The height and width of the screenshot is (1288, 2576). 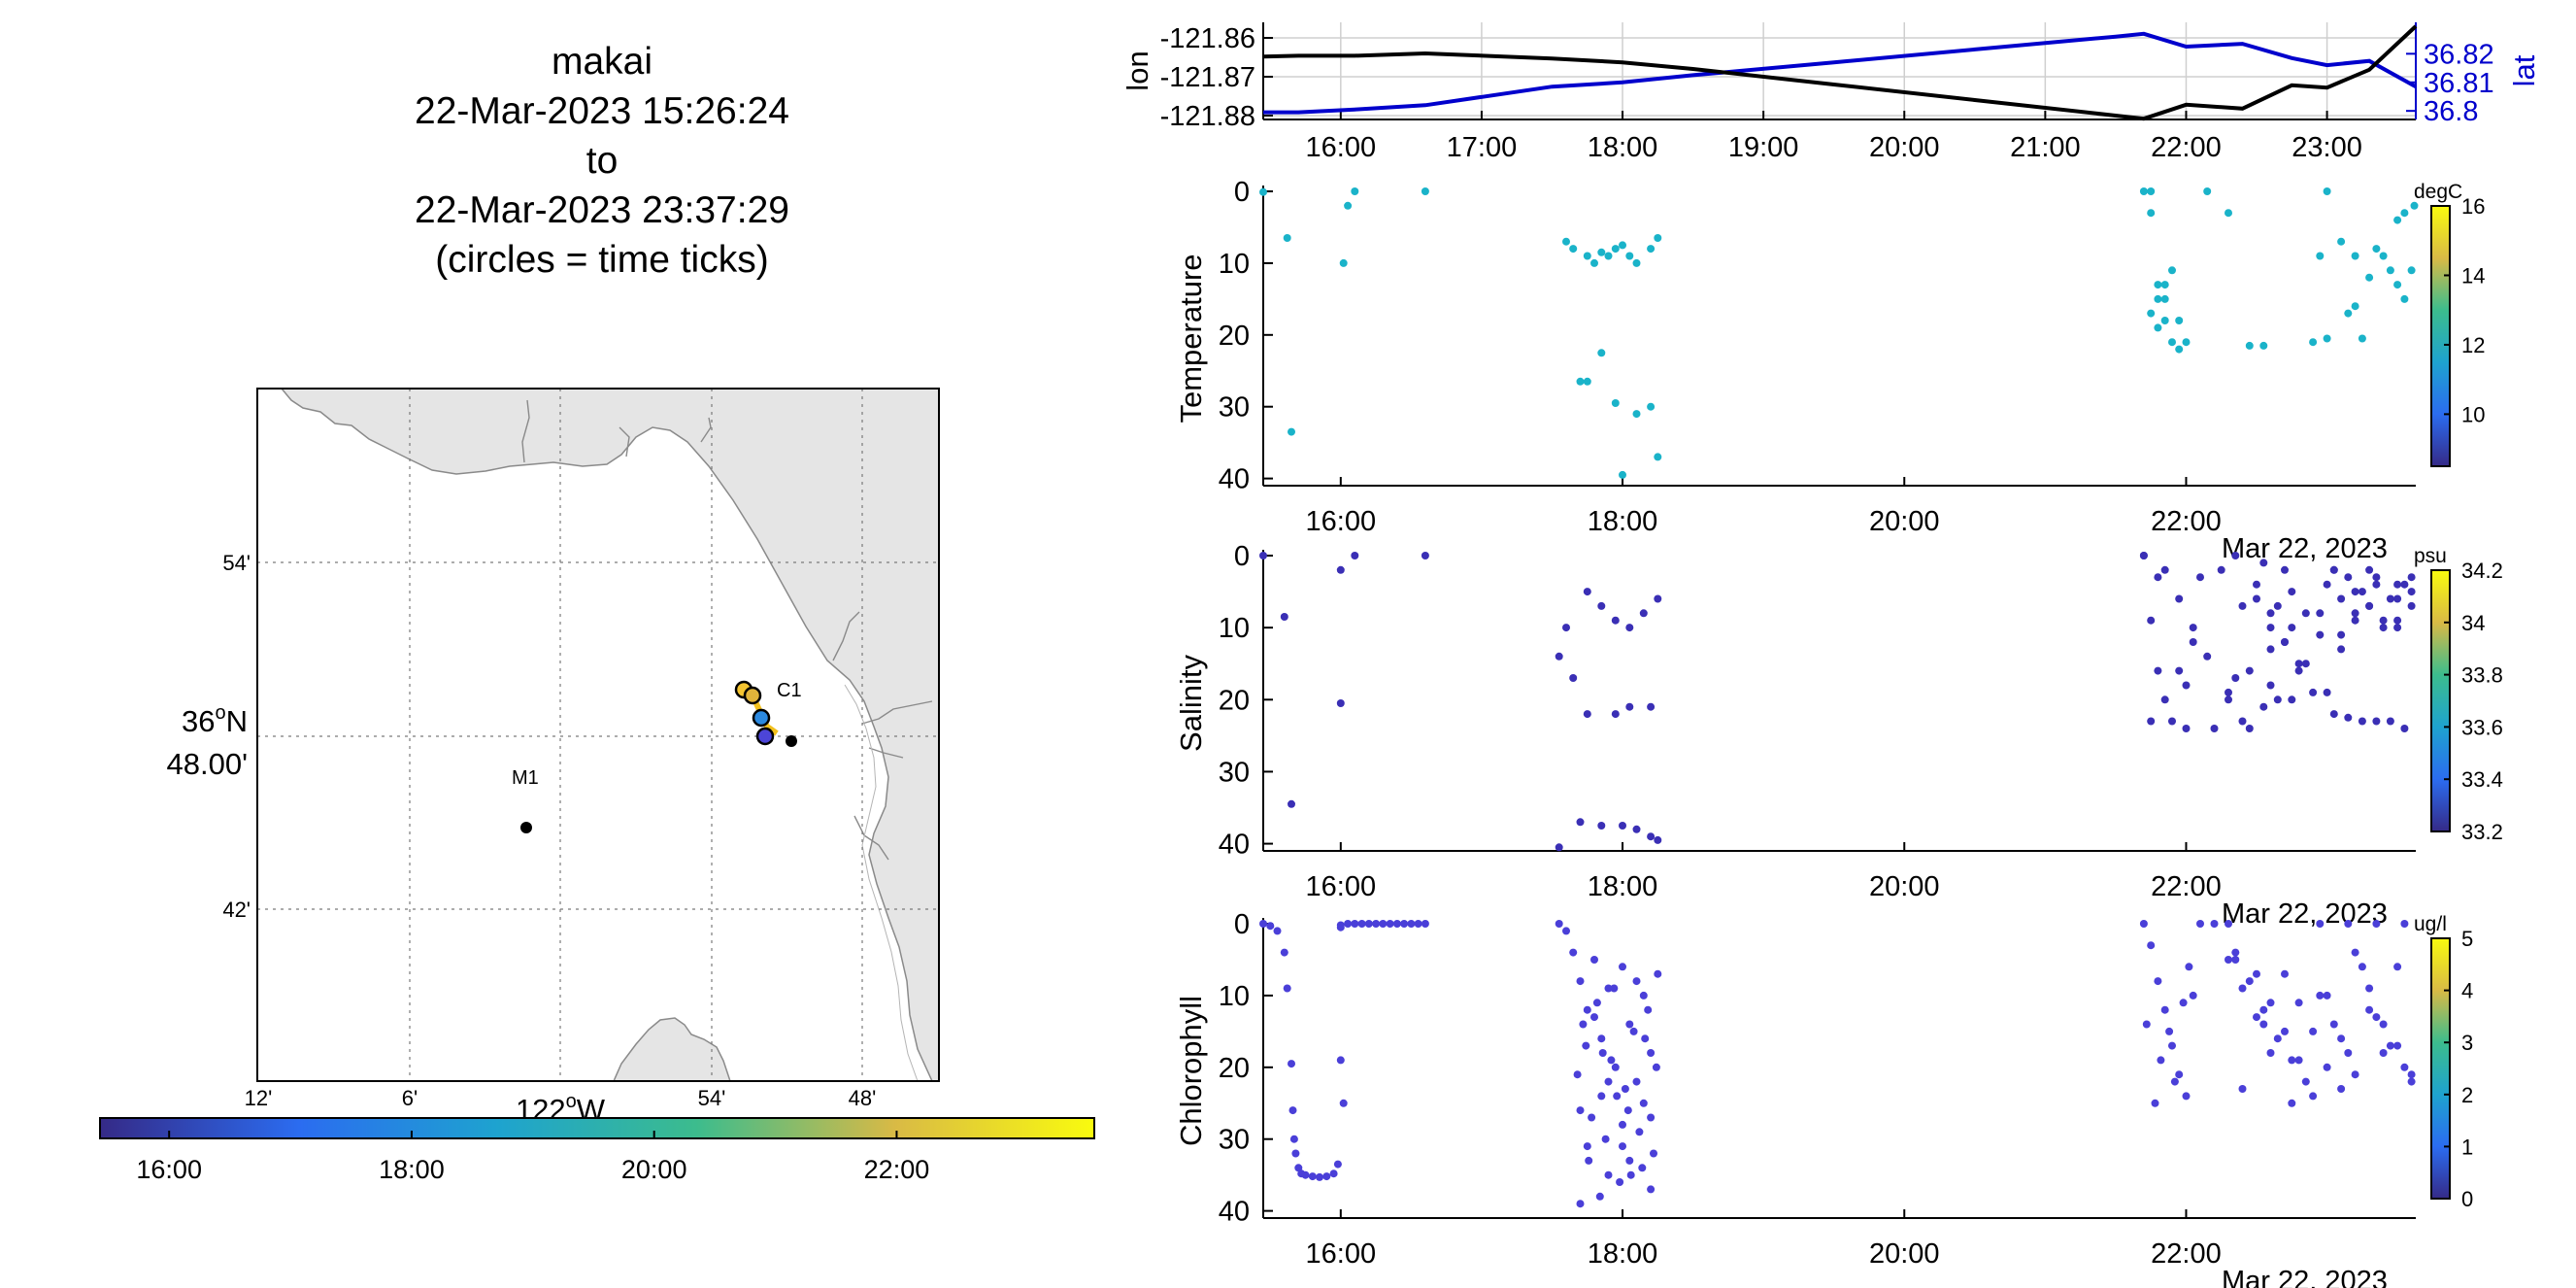 I want to click on lat-tick-label: 36.82, so click(x=2459, y=54).